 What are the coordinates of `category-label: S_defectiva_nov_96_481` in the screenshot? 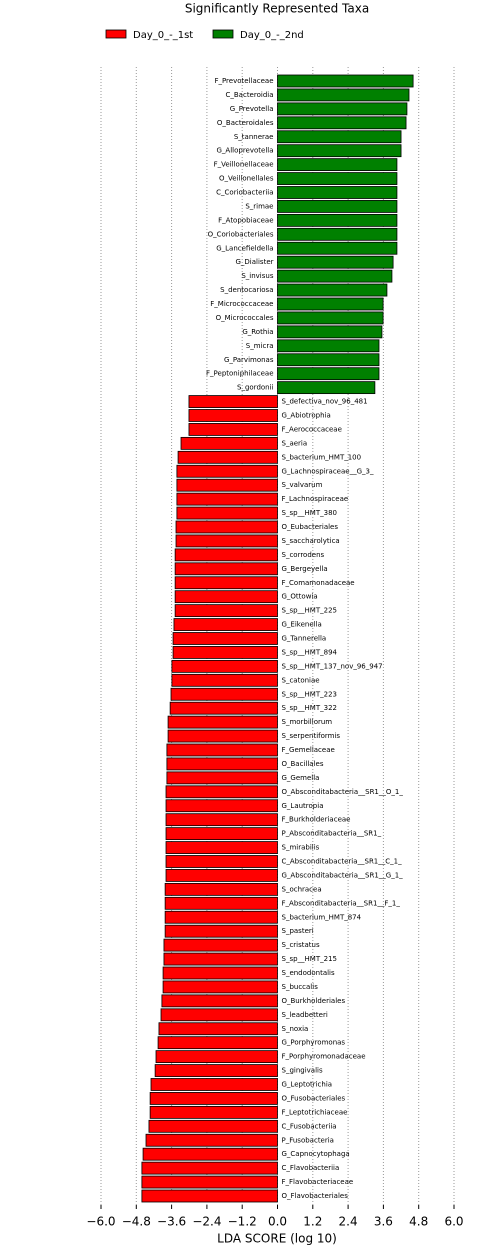 It's located at (325, 402).